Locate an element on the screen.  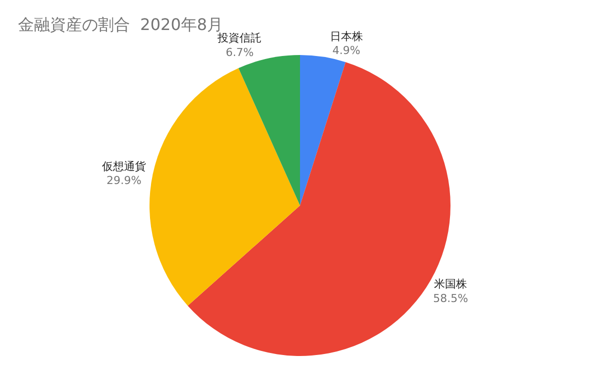
data-label: 4.9% is located at coordinates (346, 51).